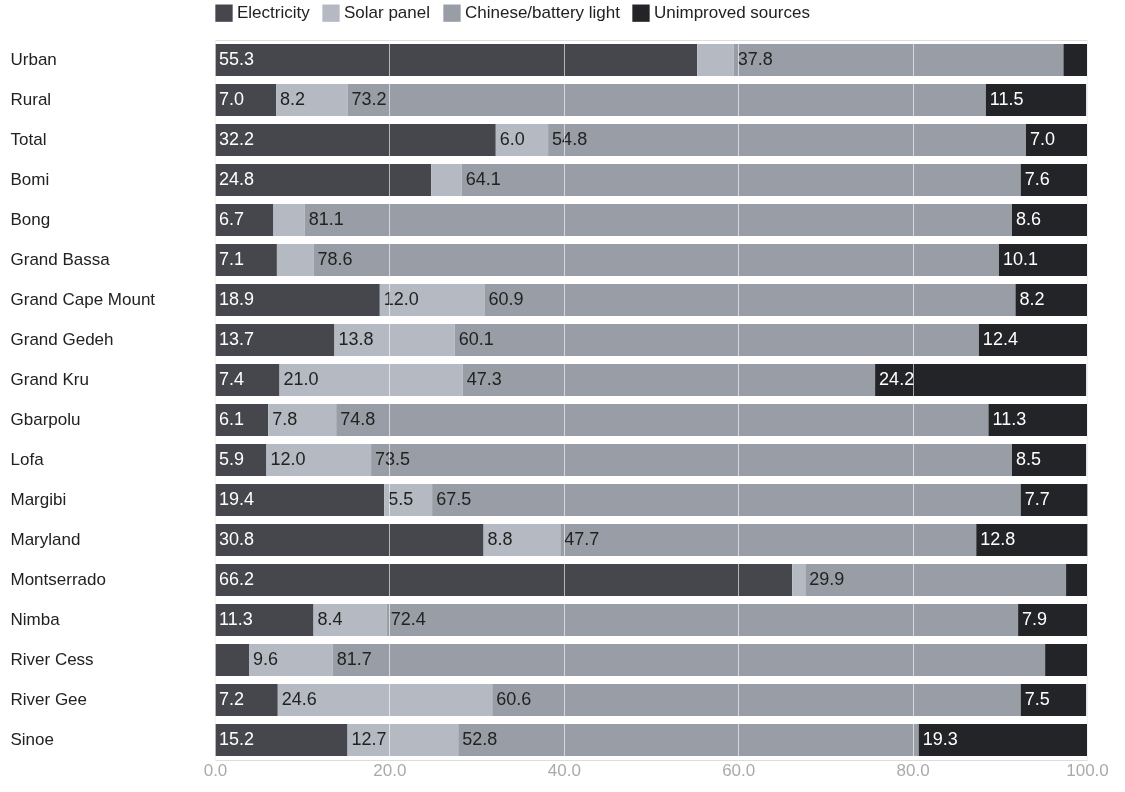  I want to click on data-label: 10.1, so click(1020, 259).